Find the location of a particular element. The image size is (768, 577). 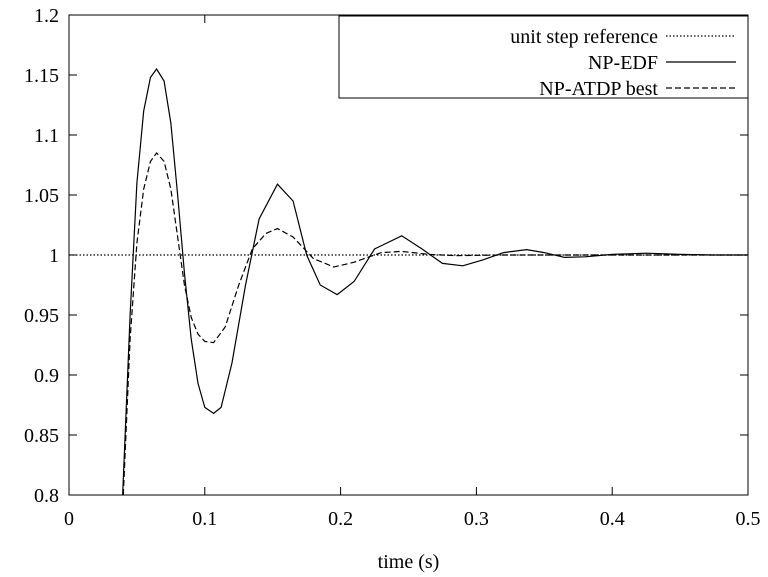

legend-label: NP-EDF is located at coordinates (623, 63).